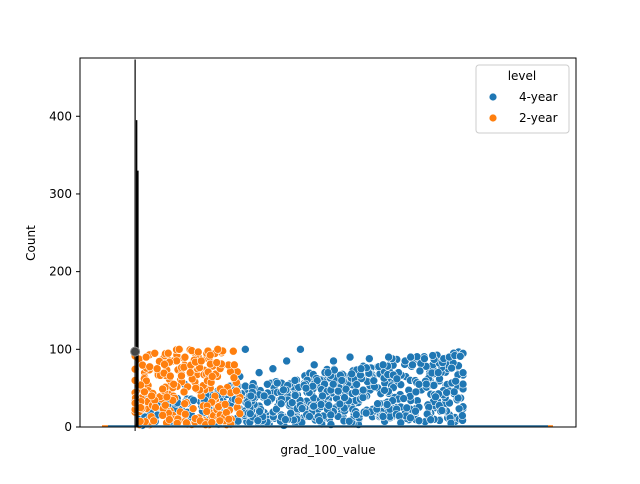 The height and width of the screenshot is (484, 640). What do you see at coordinates (522, 76) in the screenshot?
I see `legend-title: level` at bounding box center [522, 76].